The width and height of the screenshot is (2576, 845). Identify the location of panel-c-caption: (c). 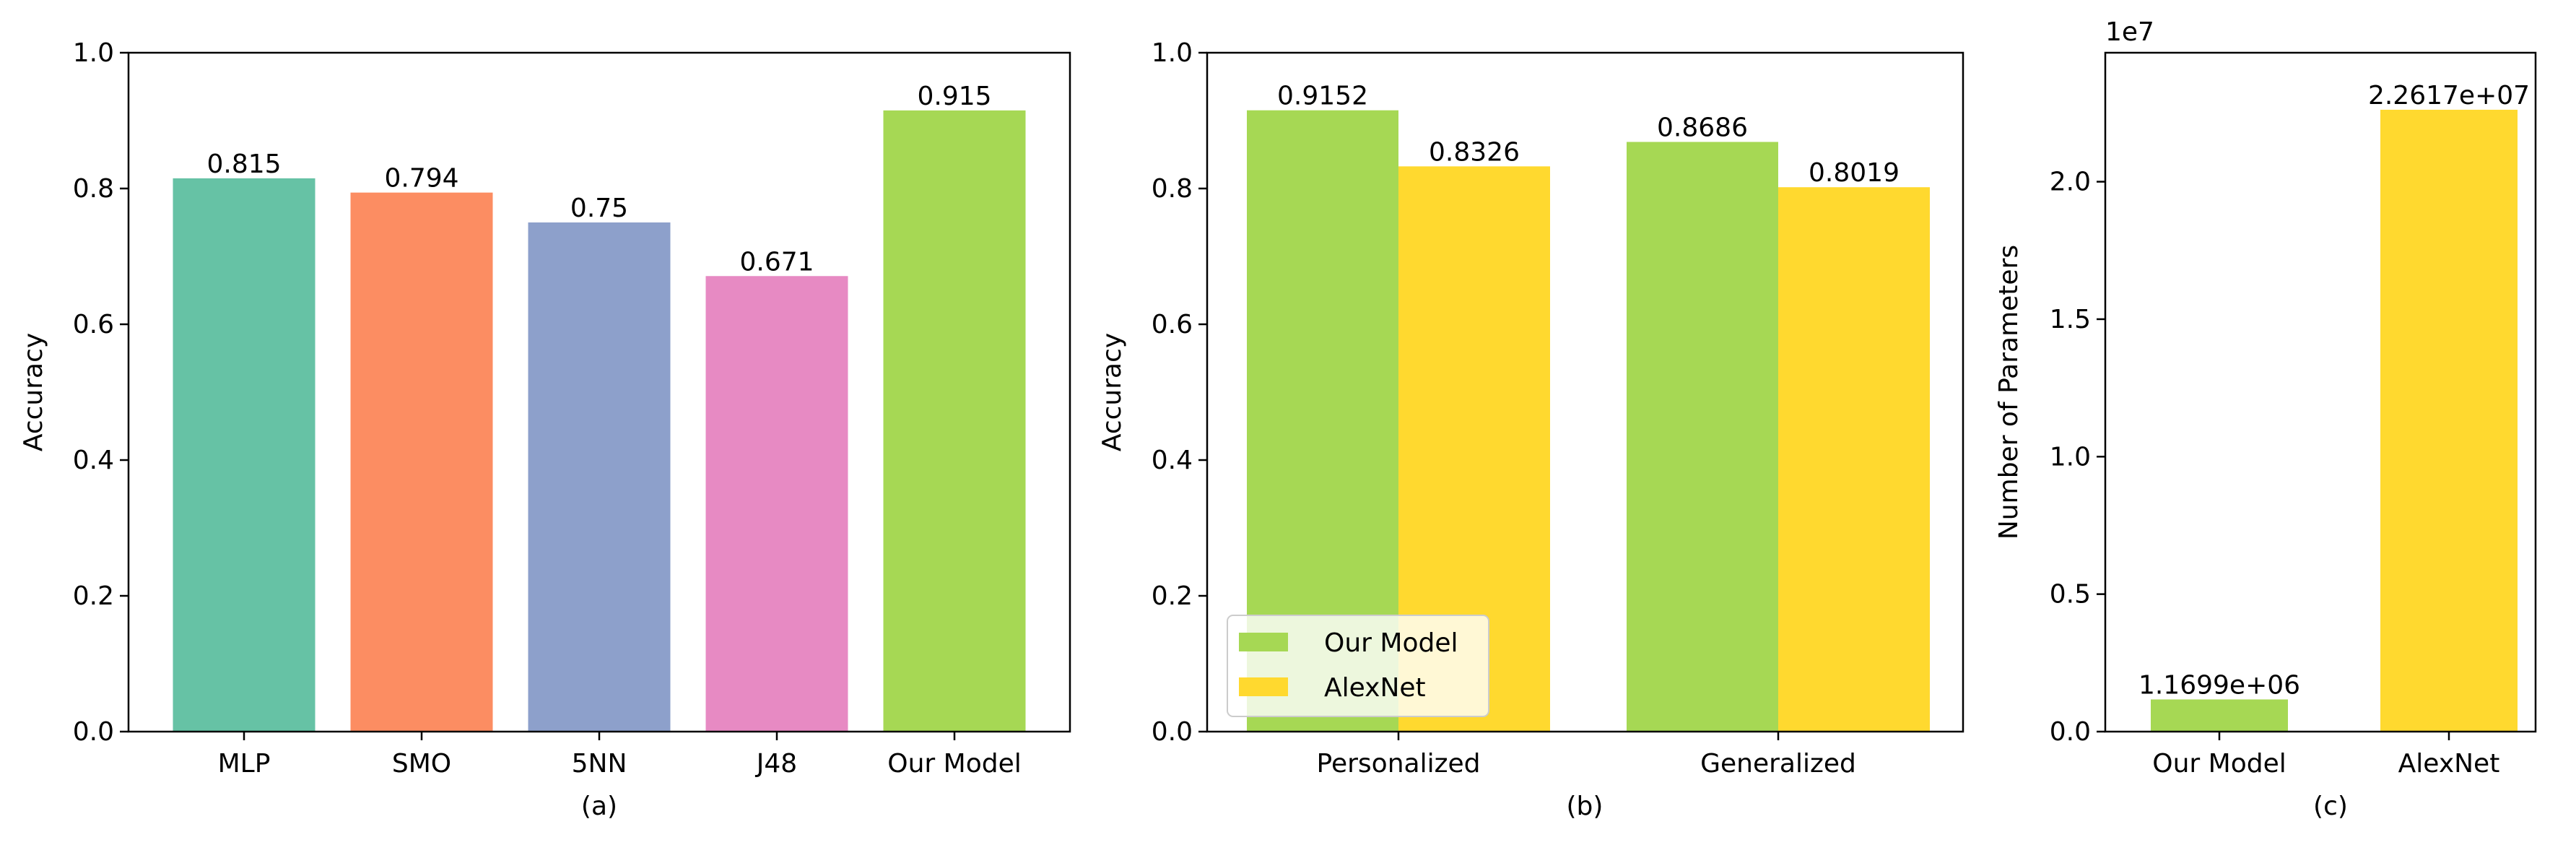
(2330, 806).